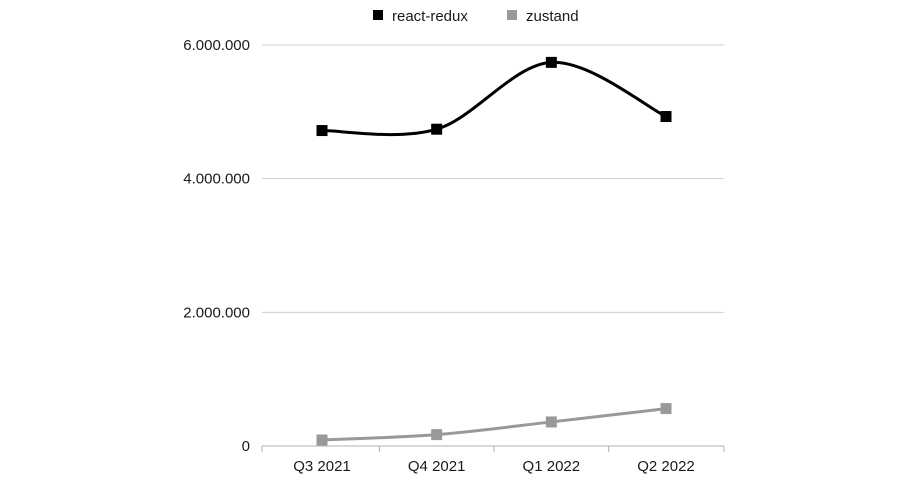 The width and height of the screenshot is (900, 489). Describe the element at coordinates (552, 466) in the screenshot. I see `x-tick-label: Q1 2022` at that location.